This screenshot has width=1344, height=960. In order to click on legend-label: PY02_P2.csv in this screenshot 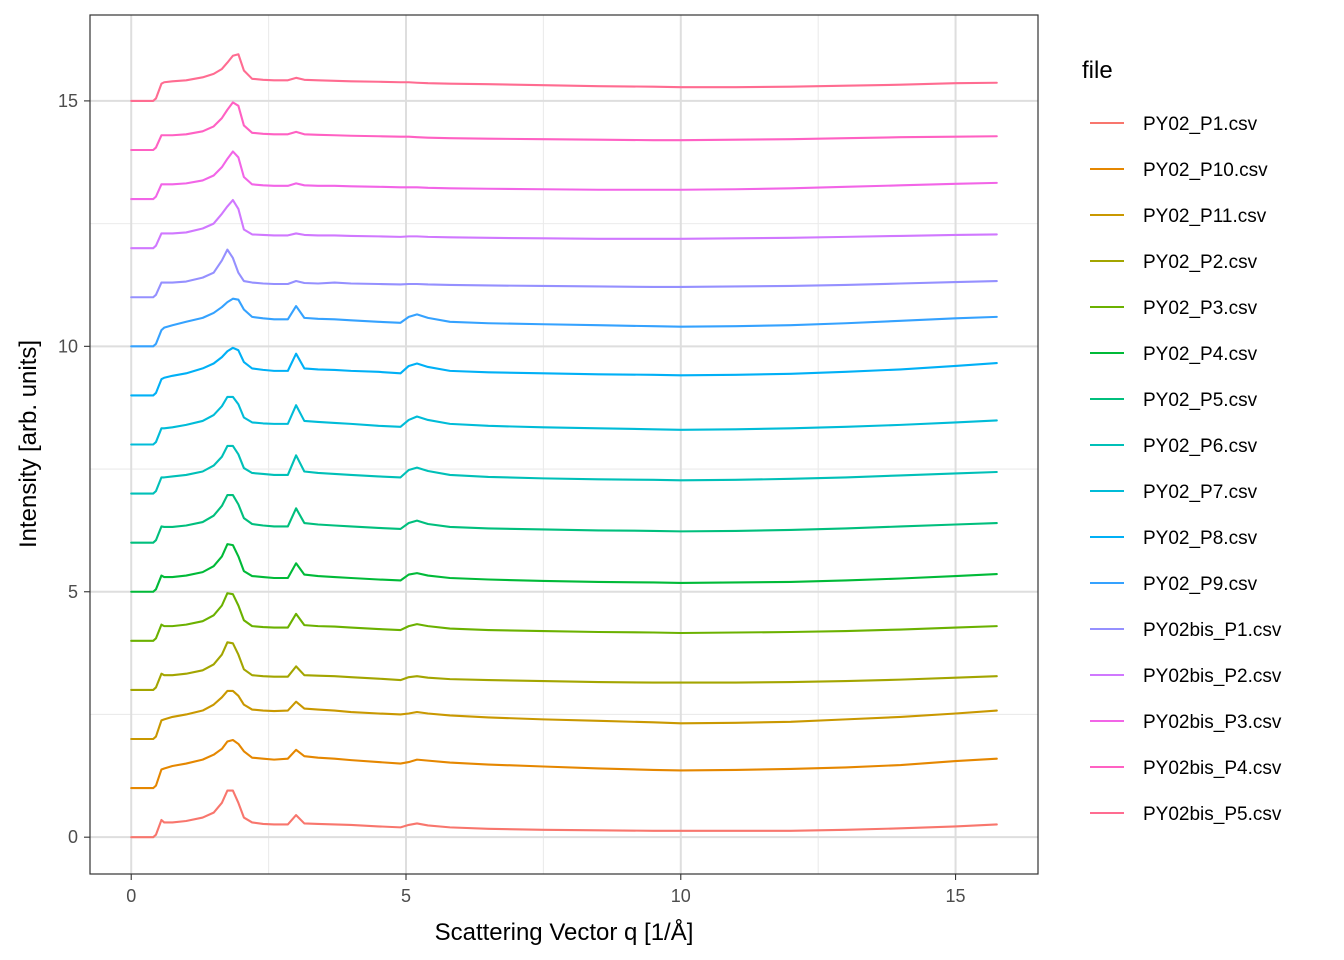, I will do `click(1200, 262)`.